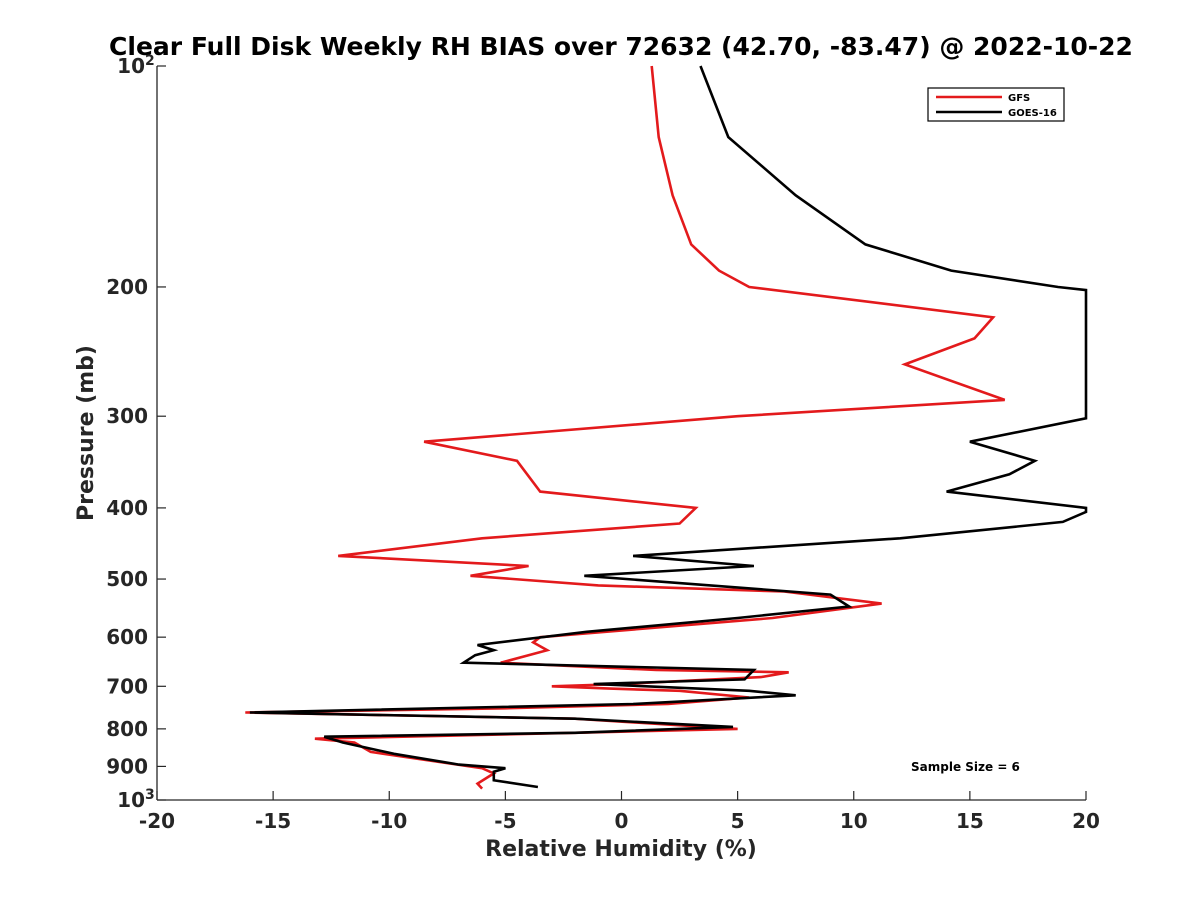 Image resolution: width=1200 pixels, height=900 pixels. What do you see at coordinates (970, 821) in the screenshot?
I see `x-tick-label: 15` at bounding box center [970, 821].